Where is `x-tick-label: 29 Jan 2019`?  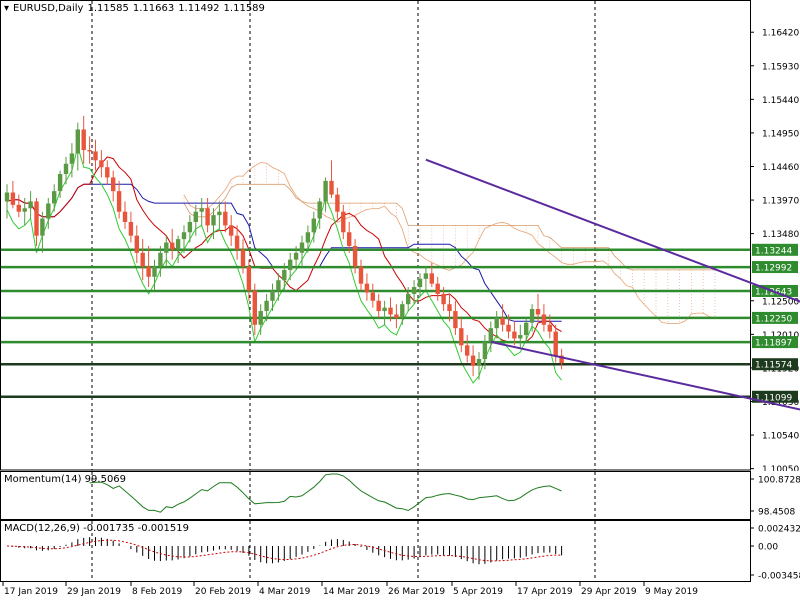 x-tick-label: 29 Jan 2019 is located at coordinates (94, 592).